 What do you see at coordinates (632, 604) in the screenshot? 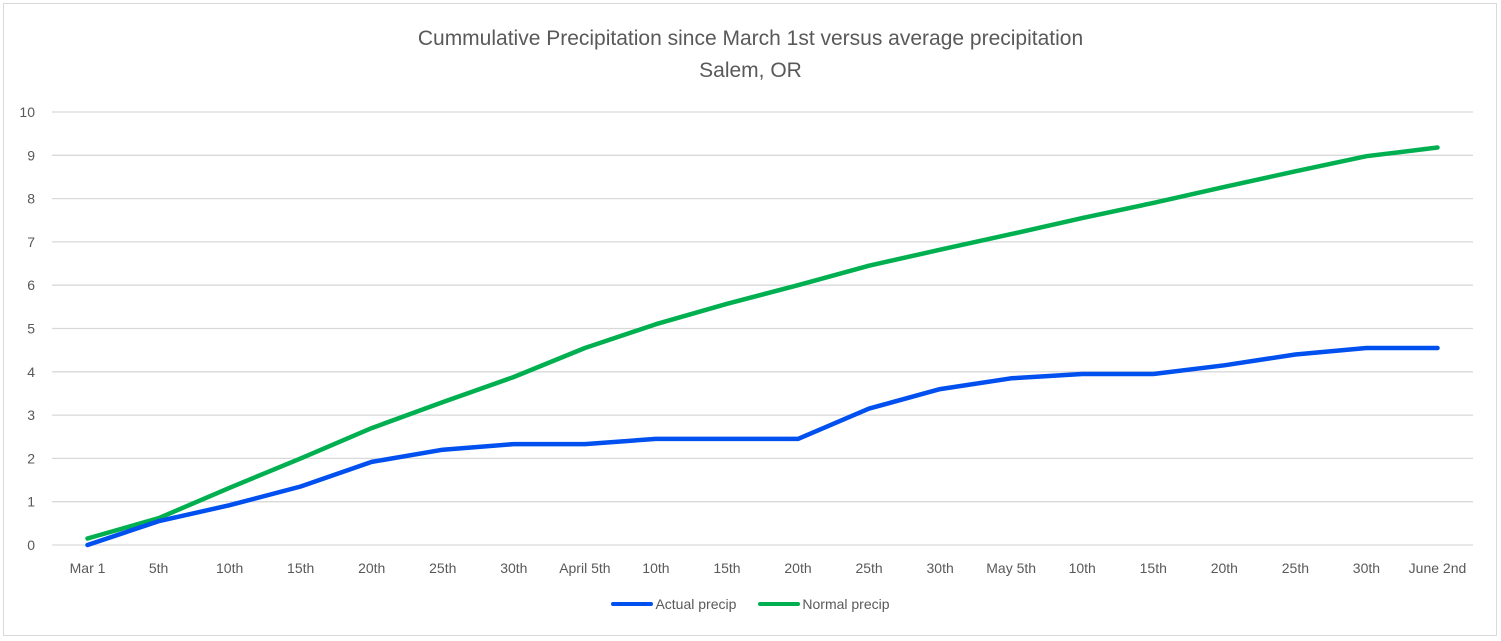
I see `legend-swatch-actual` at bounding box center [632, 604].